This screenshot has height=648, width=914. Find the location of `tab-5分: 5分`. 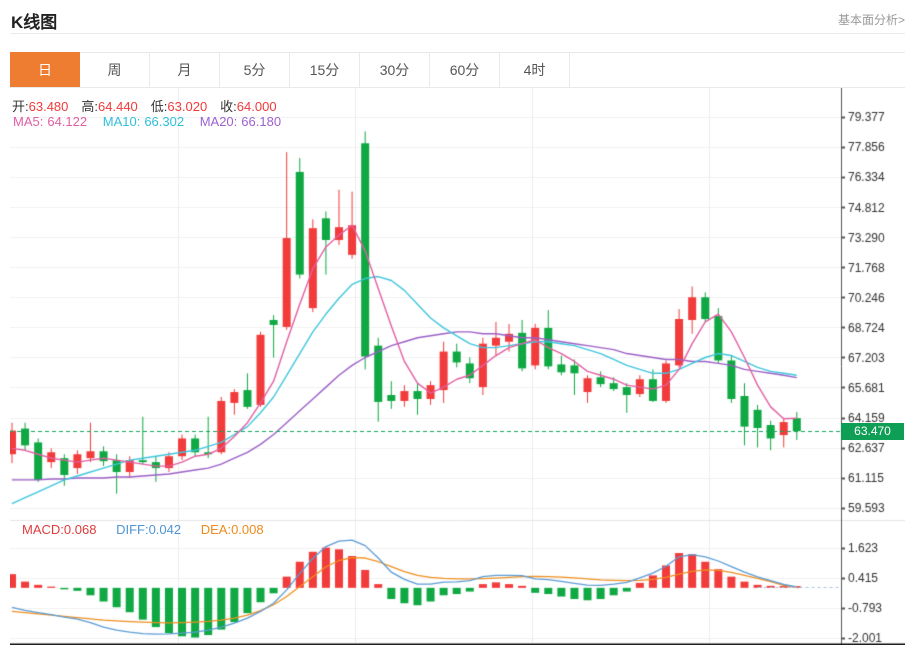

tab-5分: 5分 is located at coordinates (255, 69).